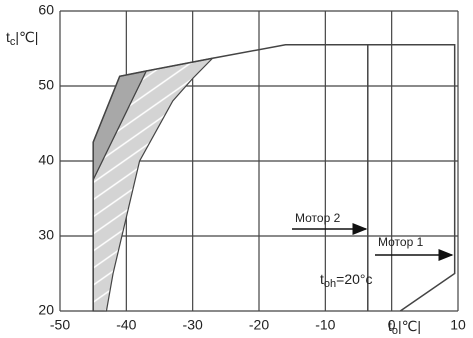  Describe the element at coordinates (193, 325) in the screenshot. I see `x-tick-label: -30` at that location.